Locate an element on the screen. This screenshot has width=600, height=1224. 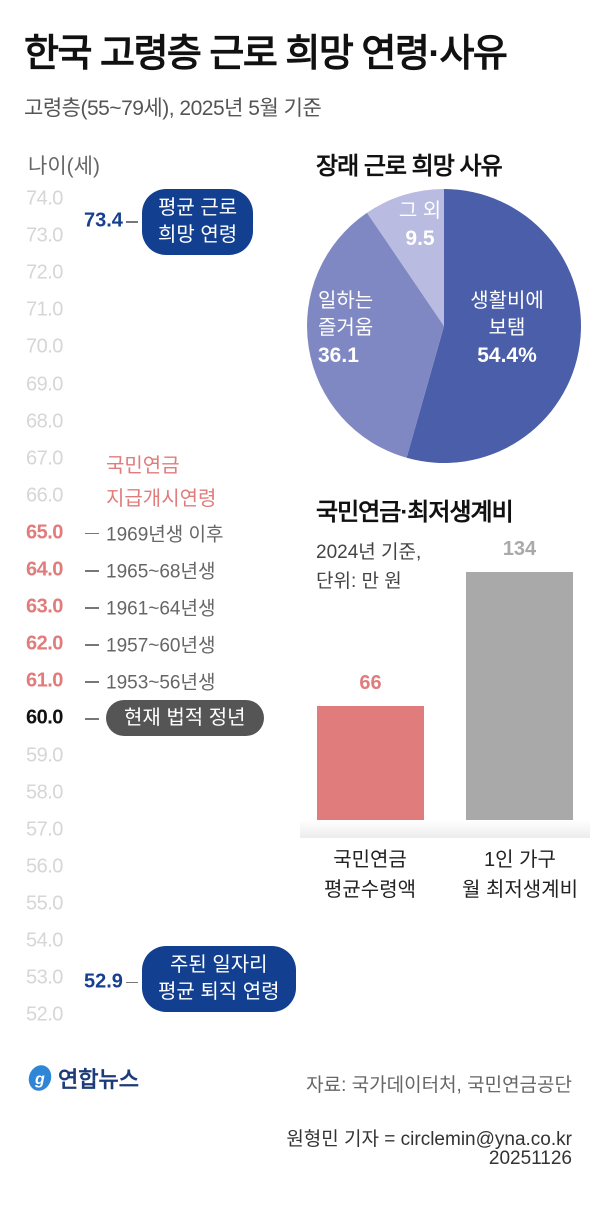
age-tick-label: 55.0 is located at coordinates (44, 903).